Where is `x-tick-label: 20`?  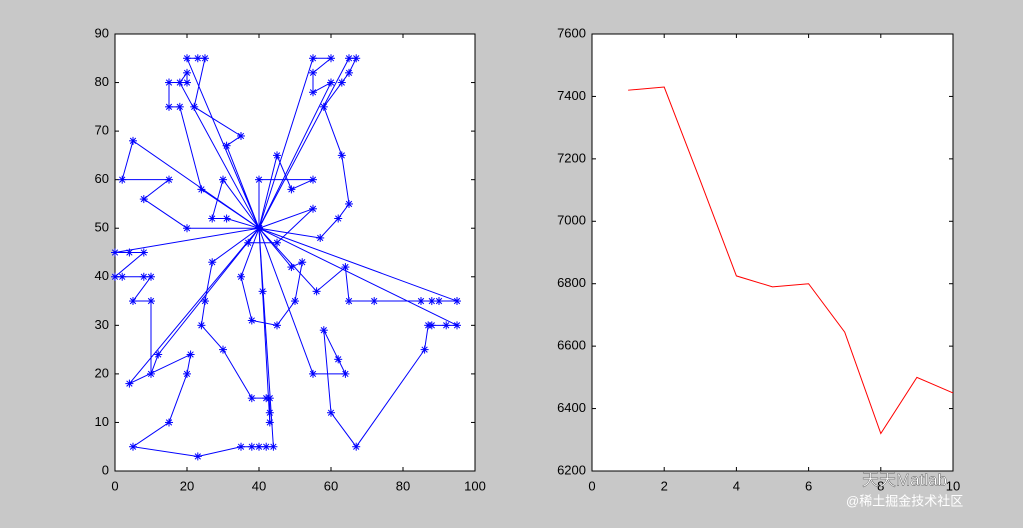 x-tick-label: 20 is located at coordinates (187, 485).